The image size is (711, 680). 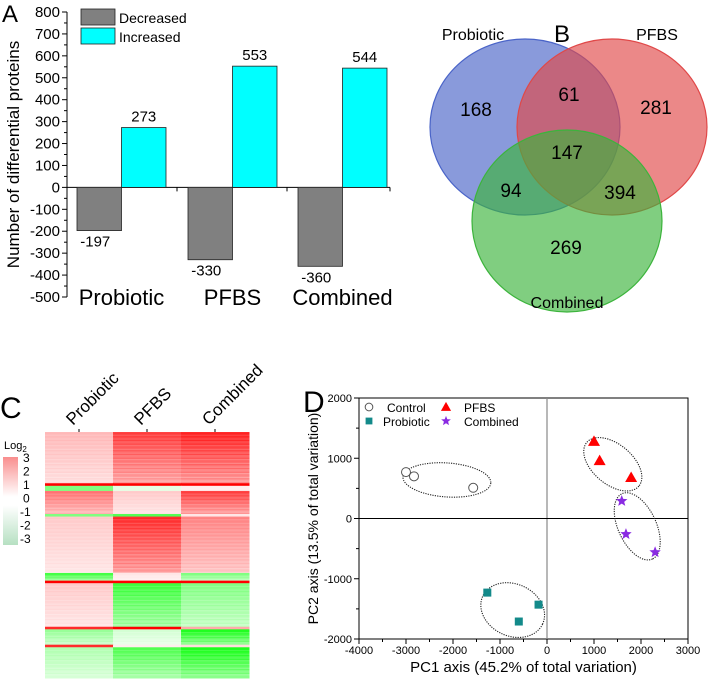 What do you see at coordinates (122, 297) in the screenshot?
I see `x-category-label: Probiotic` at bounding box center [122, 297].